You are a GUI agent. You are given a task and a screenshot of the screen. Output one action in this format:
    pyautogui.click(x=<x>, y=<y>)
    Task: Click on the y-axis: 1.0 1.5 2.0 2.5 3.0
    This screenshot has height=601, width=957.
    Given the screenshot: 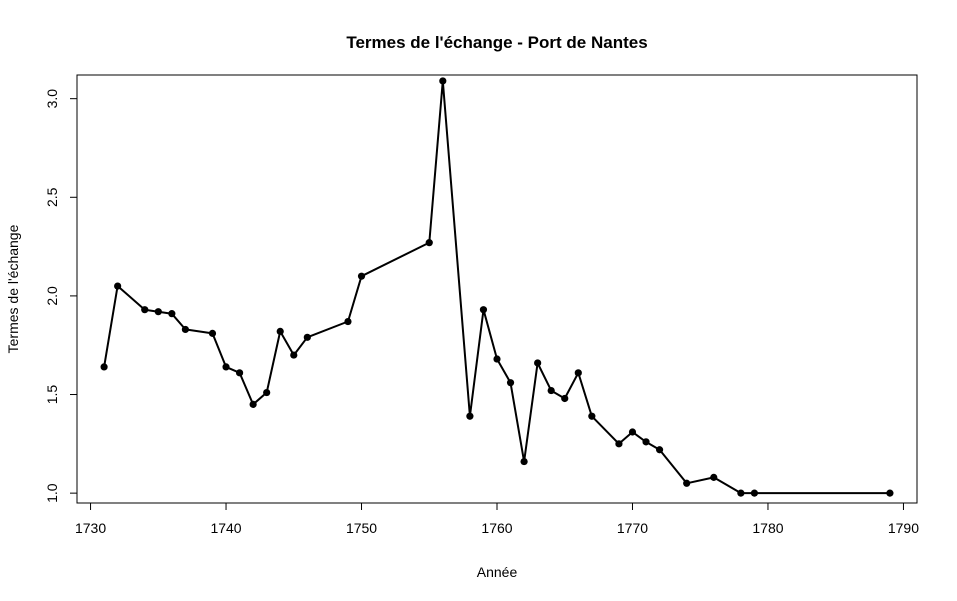 What is the action you would take?
    pyautogui.click(x=61, y=296)
    